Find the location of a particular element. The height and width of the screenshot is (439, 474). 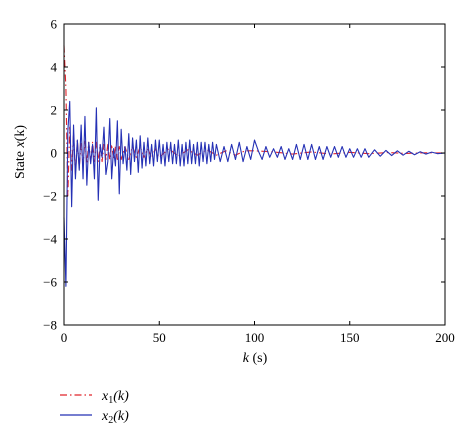

x-tick-label: 150 is located at coordinates (350, 337).